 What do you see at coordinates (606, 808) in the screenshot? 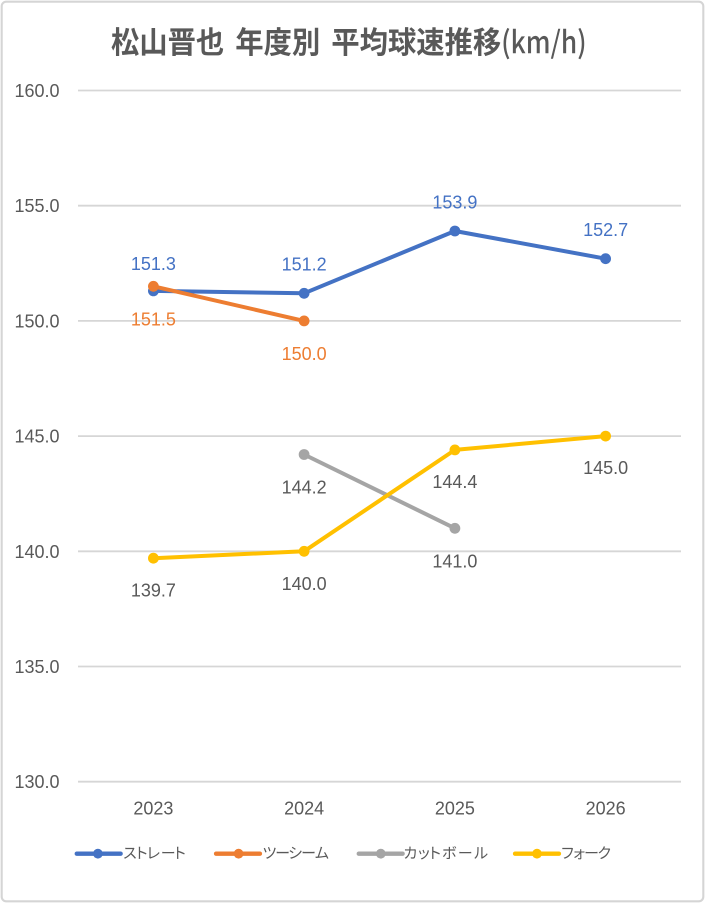
I see `svg-text: 2026` at bounding box center [606, 808].